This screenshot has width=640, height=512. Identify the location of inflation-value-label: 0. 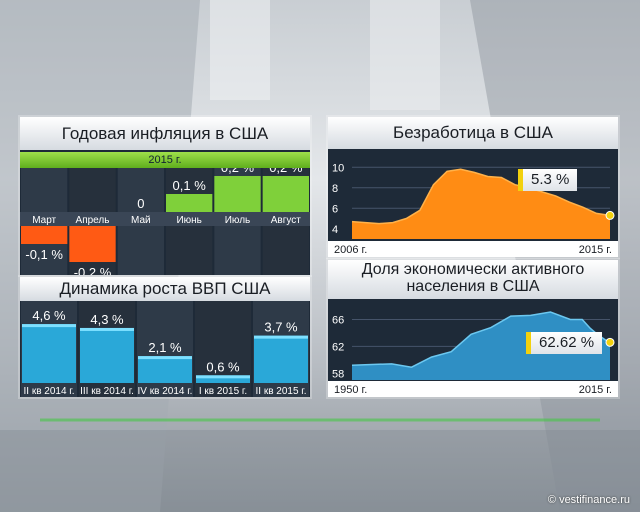
(140, 203).